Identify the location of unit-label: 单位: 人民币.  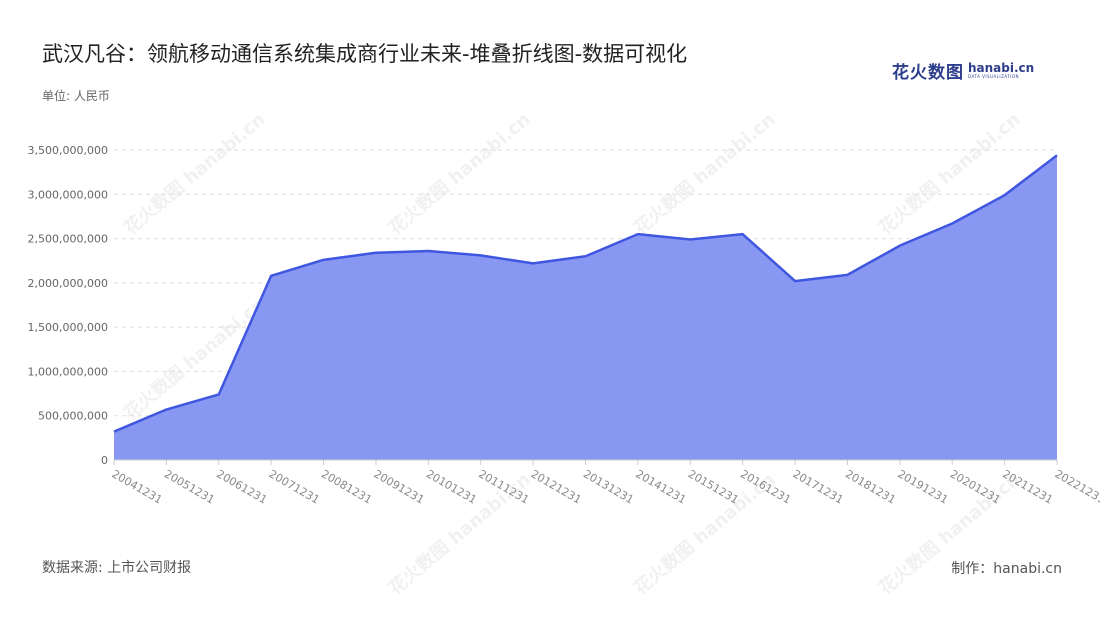
(76, 96).